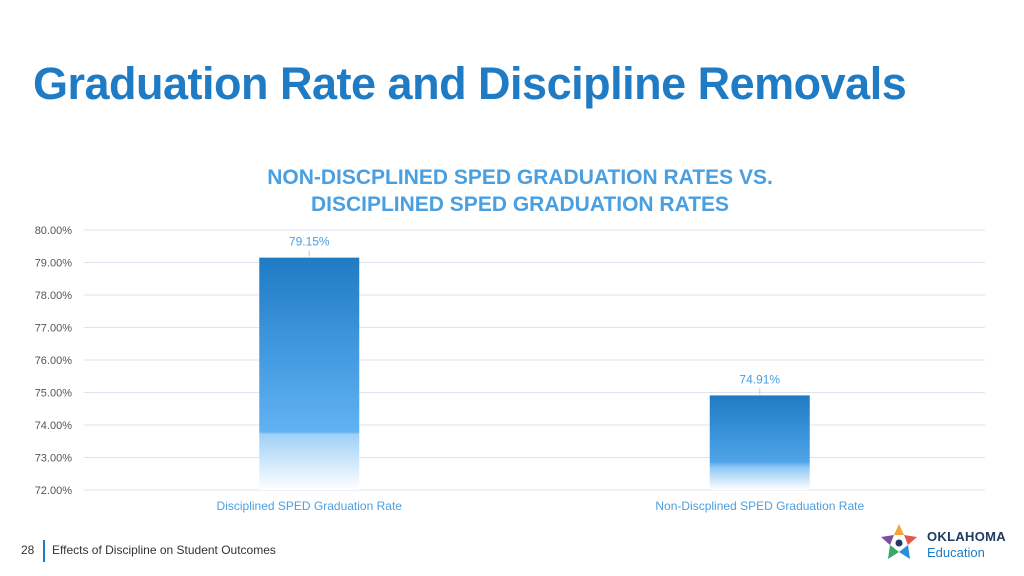 The width and height of the screenshot is (1024, 576). What do you see at coordinates (309, 242) in the screenshot?
I see `data-label: 79.15%` at bounding box center [309, 242].